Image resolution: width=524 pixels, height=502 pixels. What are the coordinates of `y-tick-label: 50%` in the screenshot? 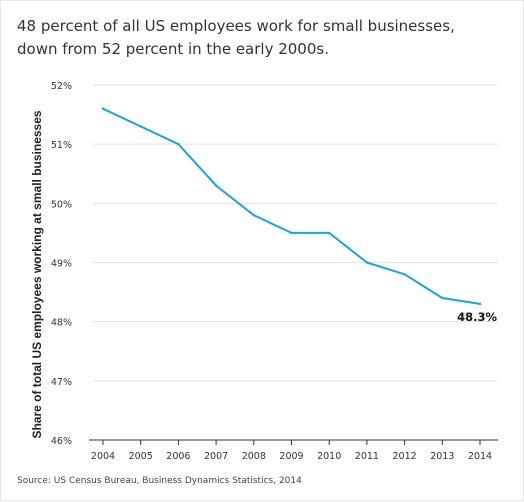 It's located at (61, 204).